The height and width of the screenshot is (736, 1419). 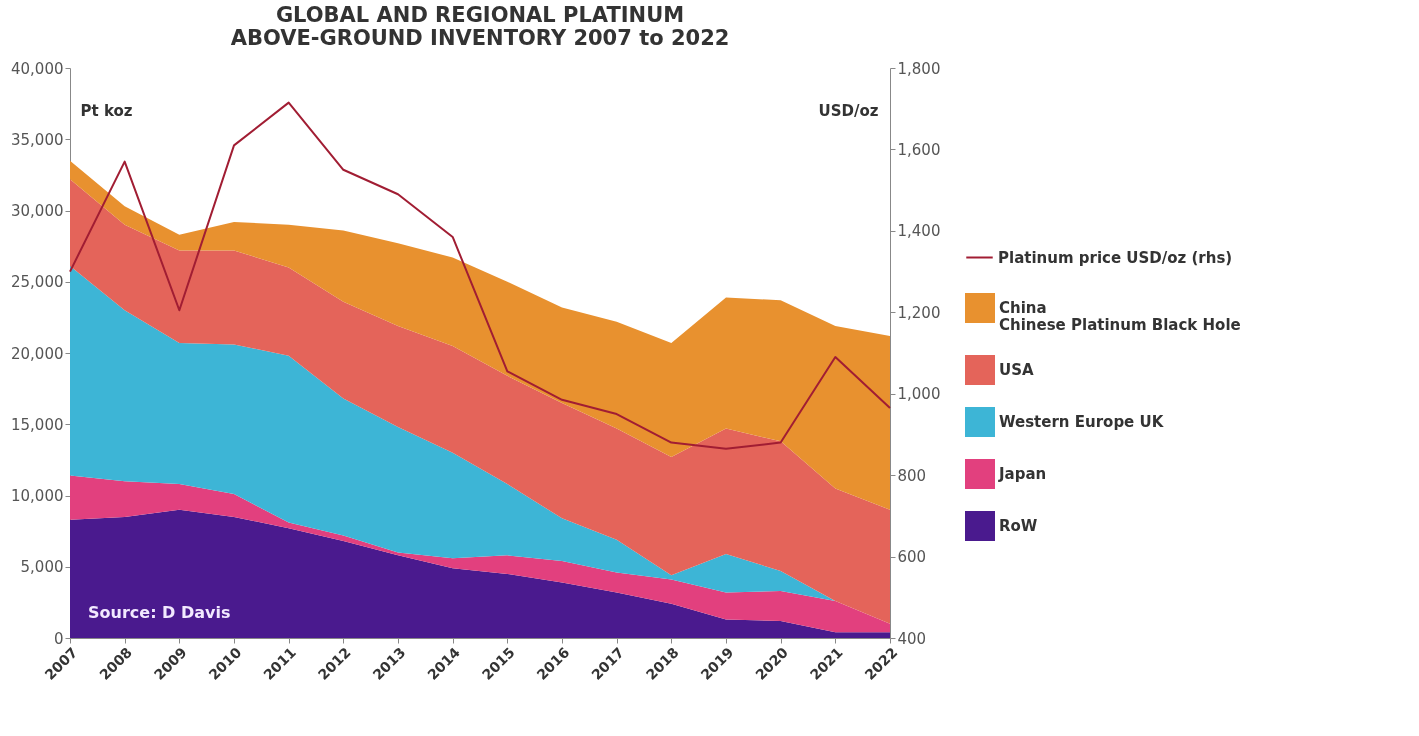 What do you see at coordinates (912, 557) in the screenshot?
I see `y2-tick-label: 600` at bounding box center [912, 557].